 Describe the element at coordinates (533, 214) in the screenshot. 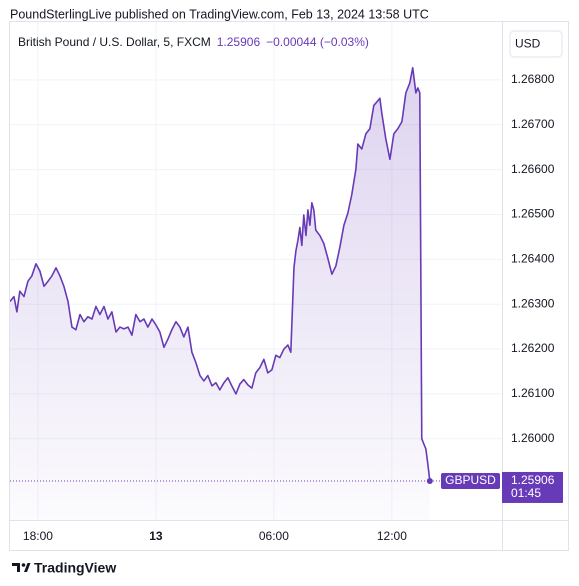

I see `y-tick-label: 1.26500` at that location.